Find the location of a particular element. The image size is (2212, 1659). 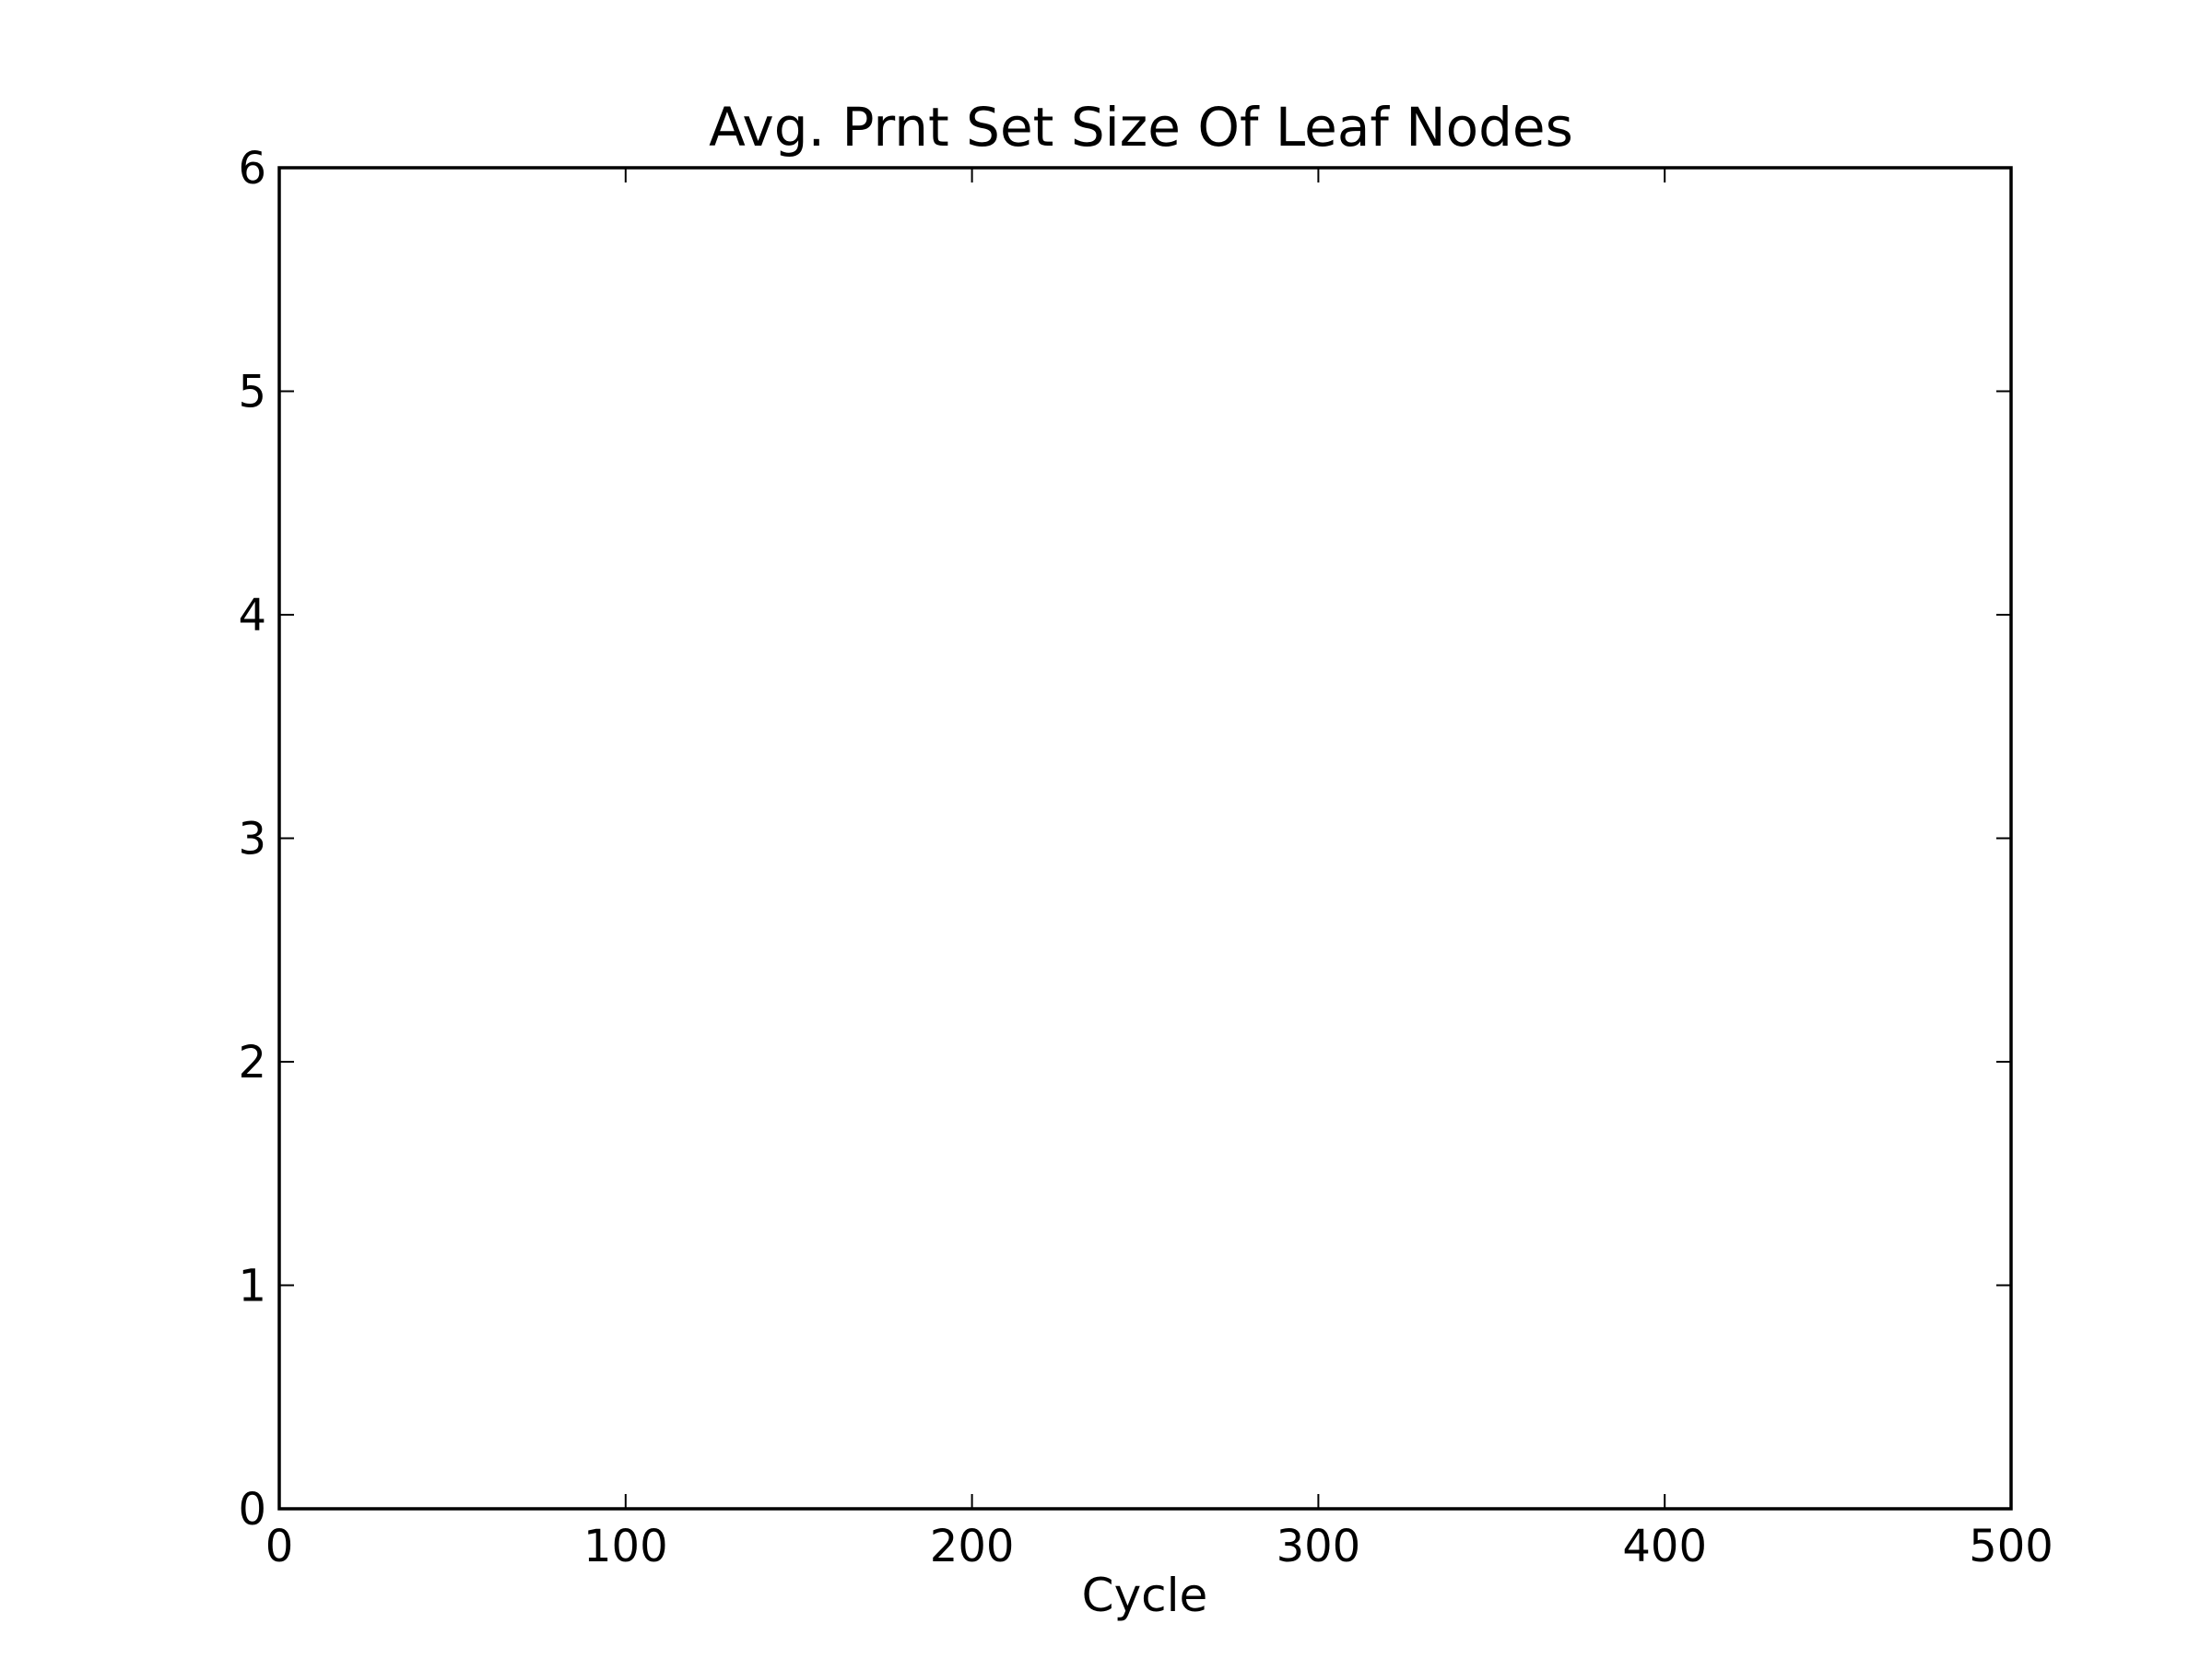

y-tick-label: 3 is located at coordinates (252, 839).